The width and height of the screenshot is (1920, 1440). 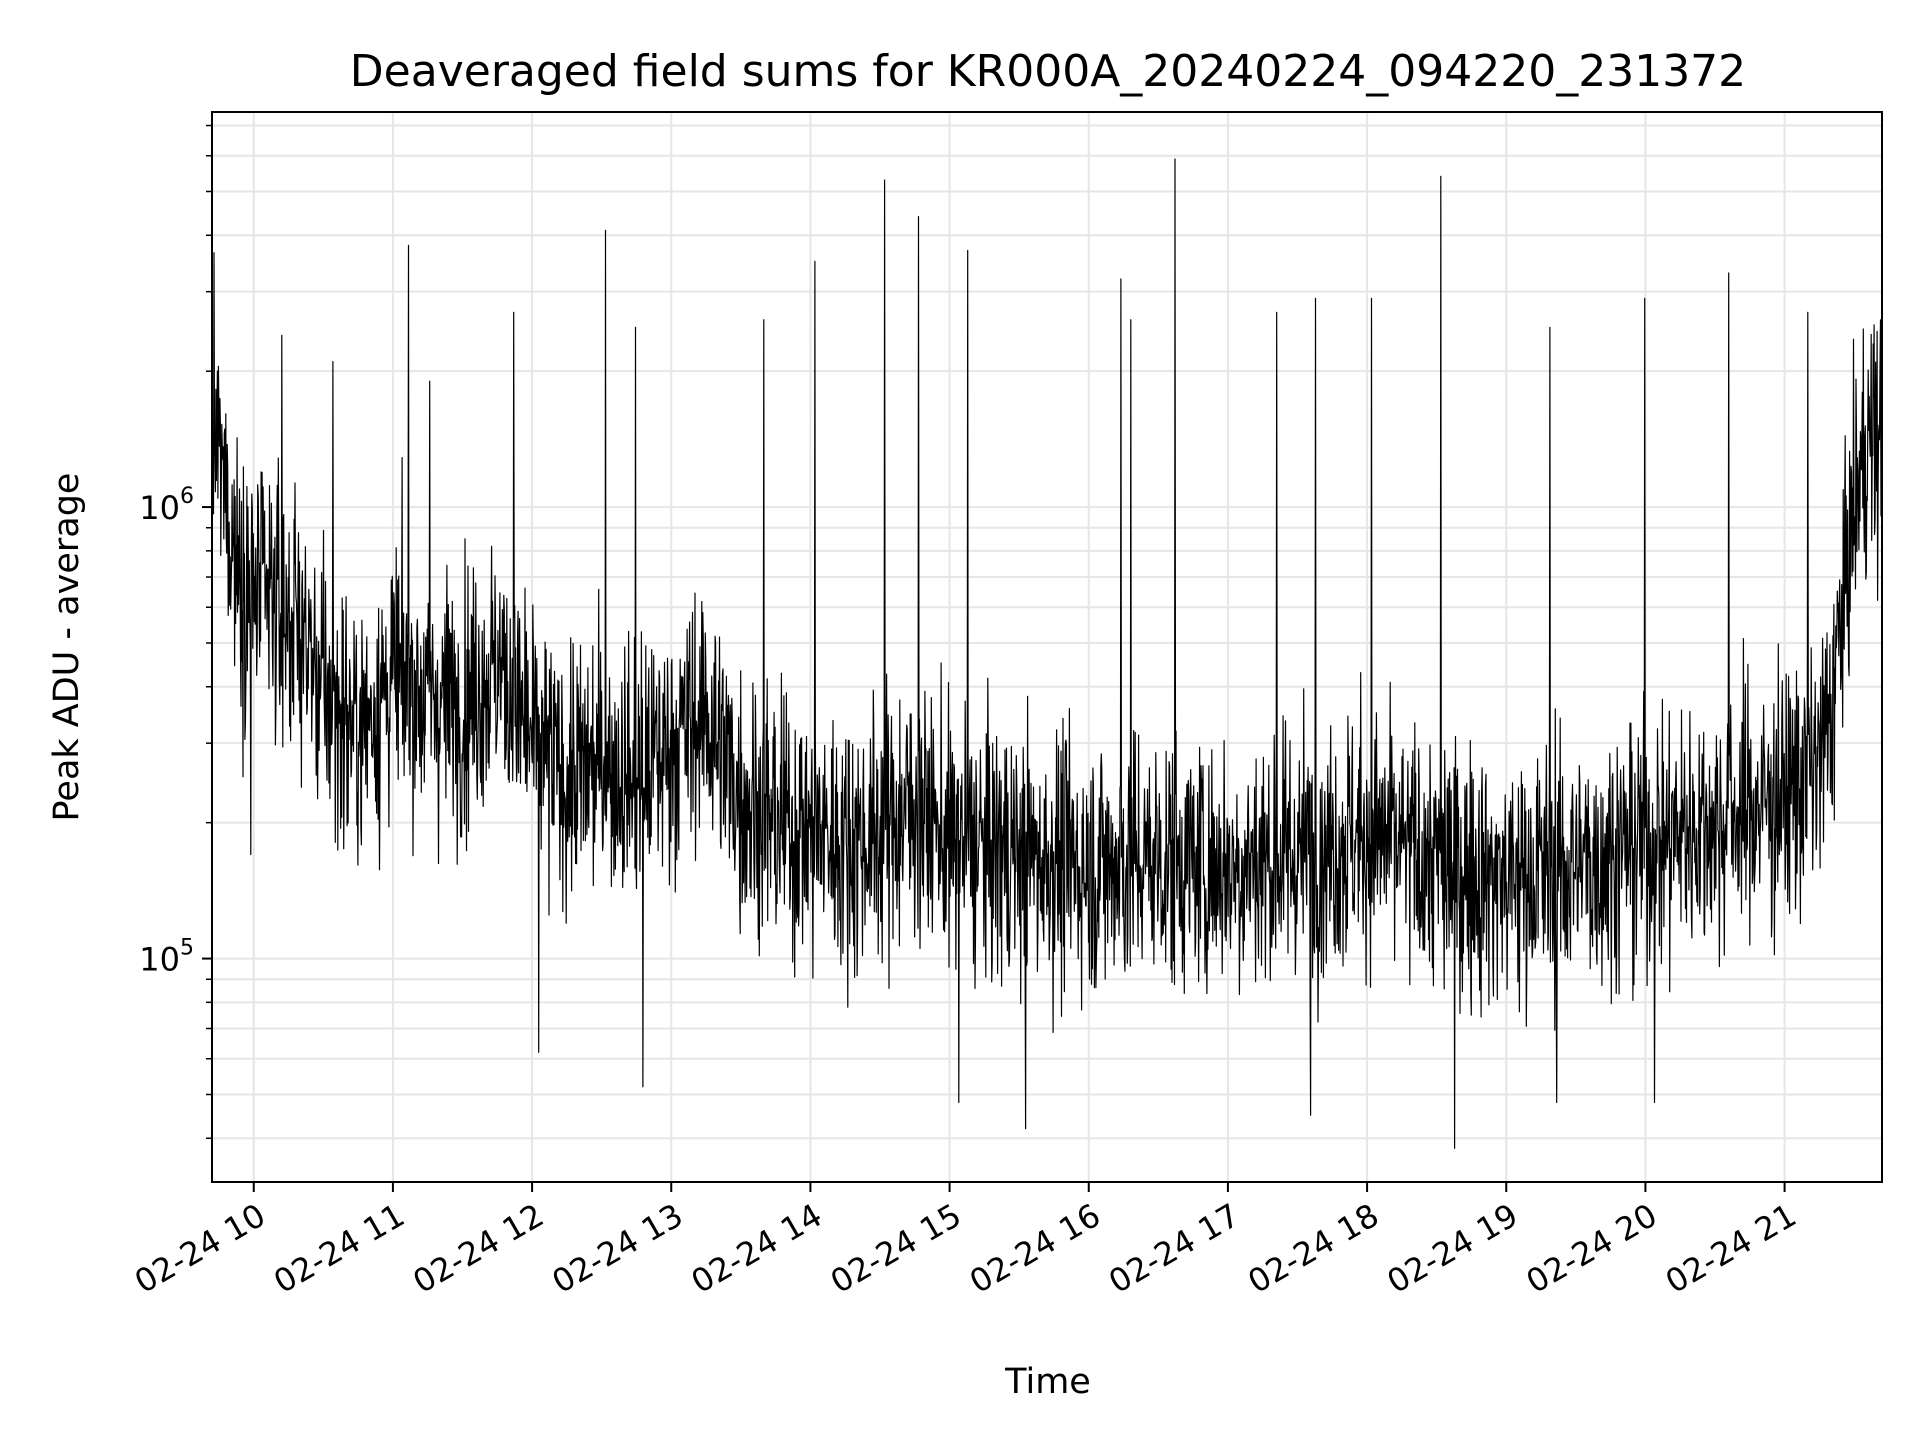 I want to click on y-tick-label: 10⁶, so click(x=166, y=505).